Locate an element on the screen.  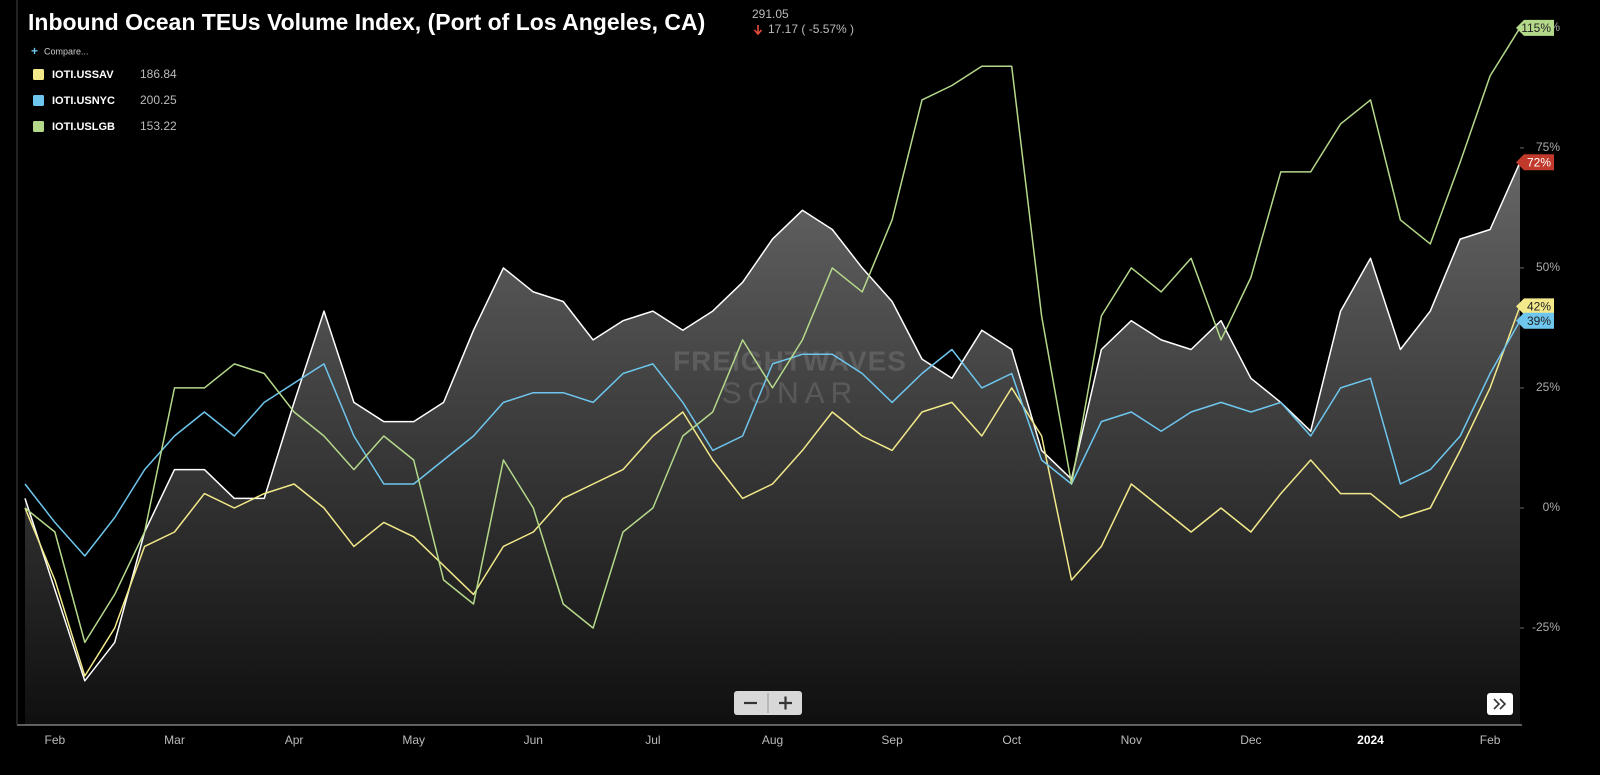
x-tick-label: Dec is located at coordinates (1250, 740).